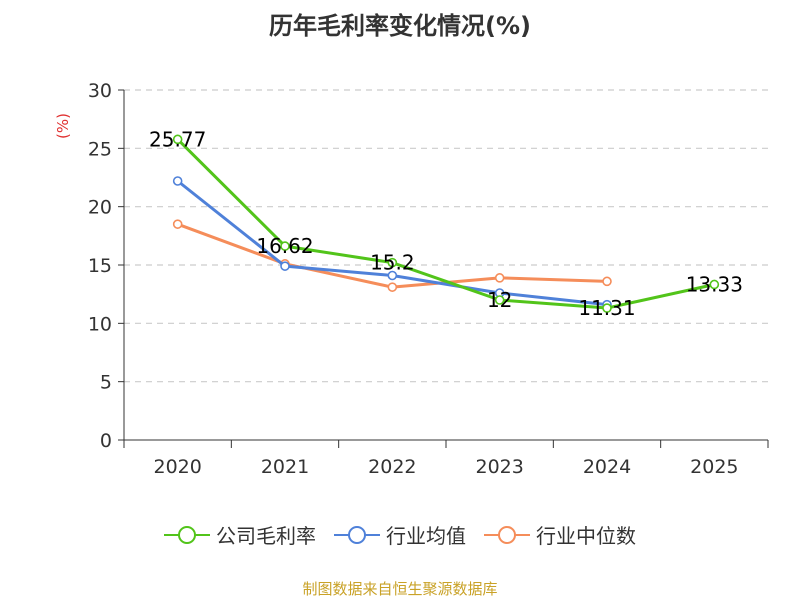 The width and height of the screenshot is (800, 600). Describe the element at coordinates (63, 126) in the screenshot. I see `y-axis-unit-label: (%)` at that location.